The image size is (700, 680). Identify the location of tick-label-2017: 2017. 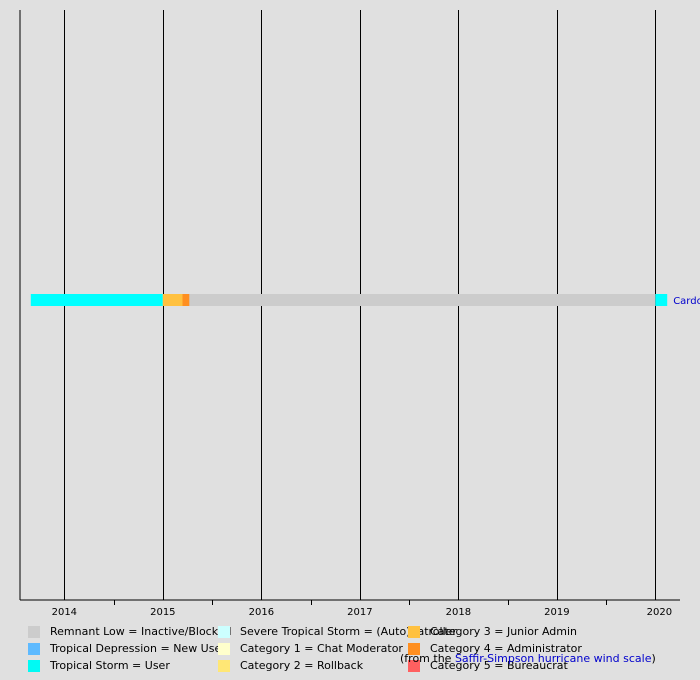
(359, 612).